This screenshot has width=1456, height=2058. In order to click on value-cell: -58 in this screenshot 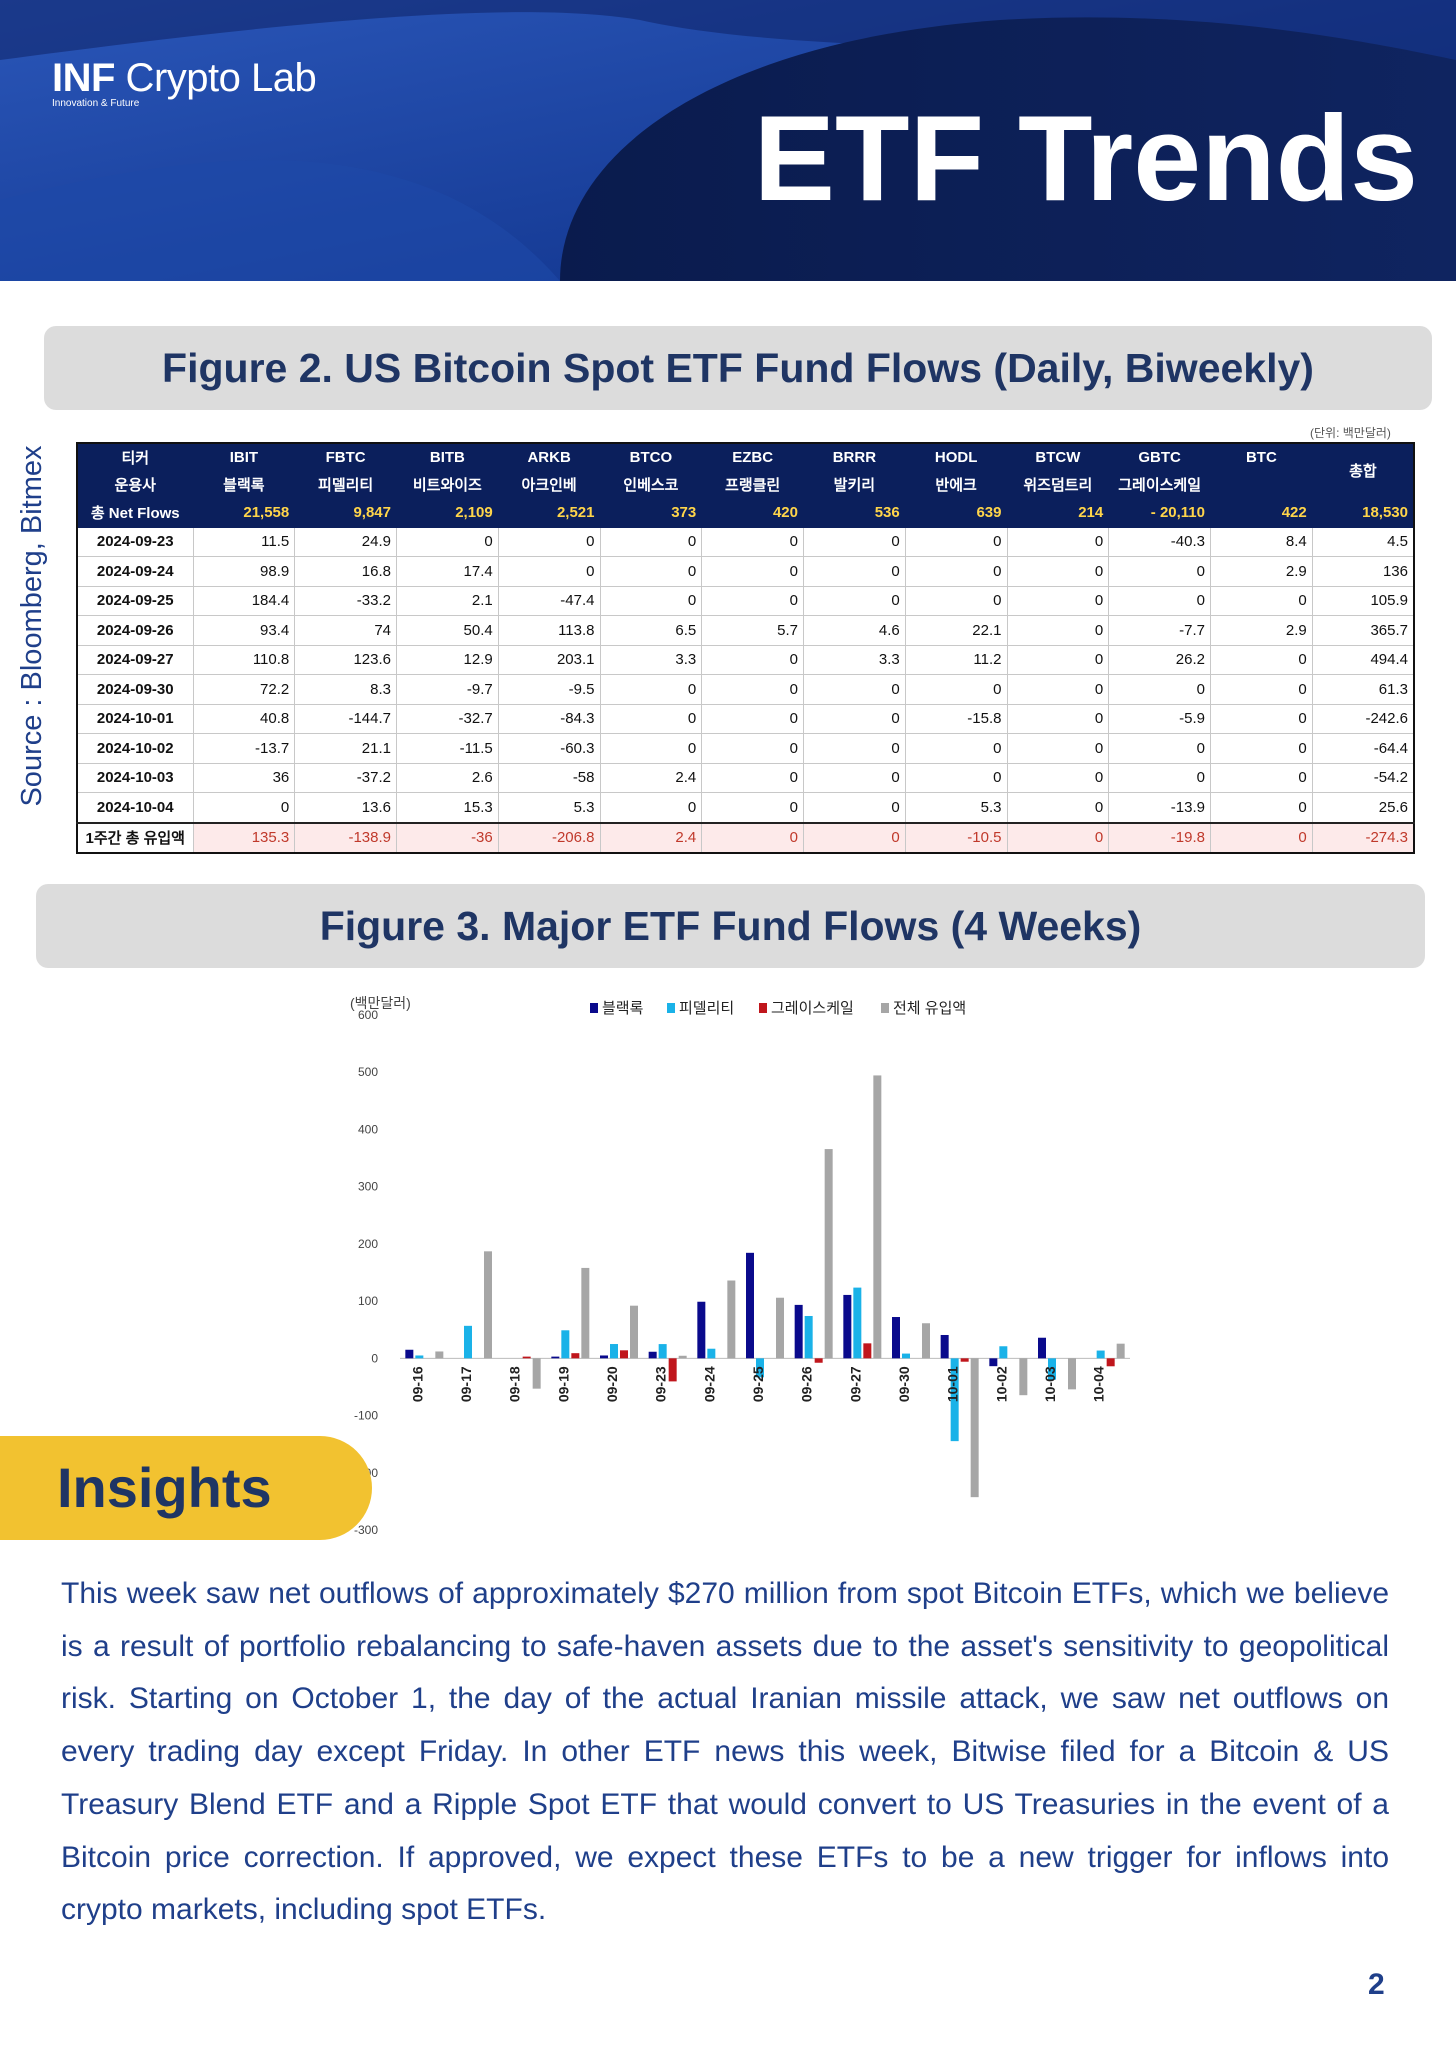, I will do `click(549, 777)`.